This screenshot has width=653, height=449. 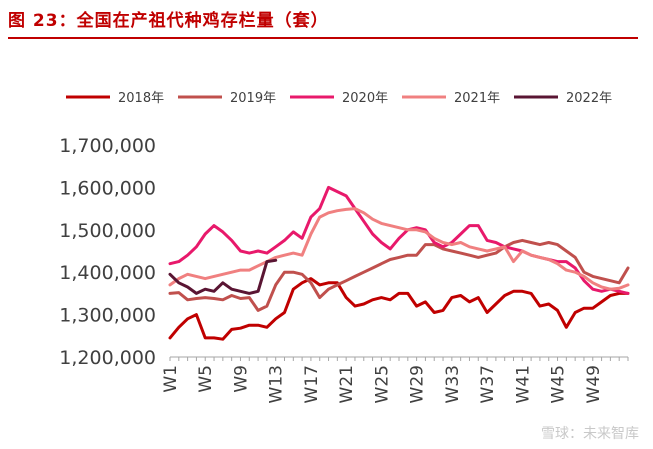 I want to click on chart-legend: 2018年 2019年 2020年 2021年 2022年, so click(x=339, y=98).